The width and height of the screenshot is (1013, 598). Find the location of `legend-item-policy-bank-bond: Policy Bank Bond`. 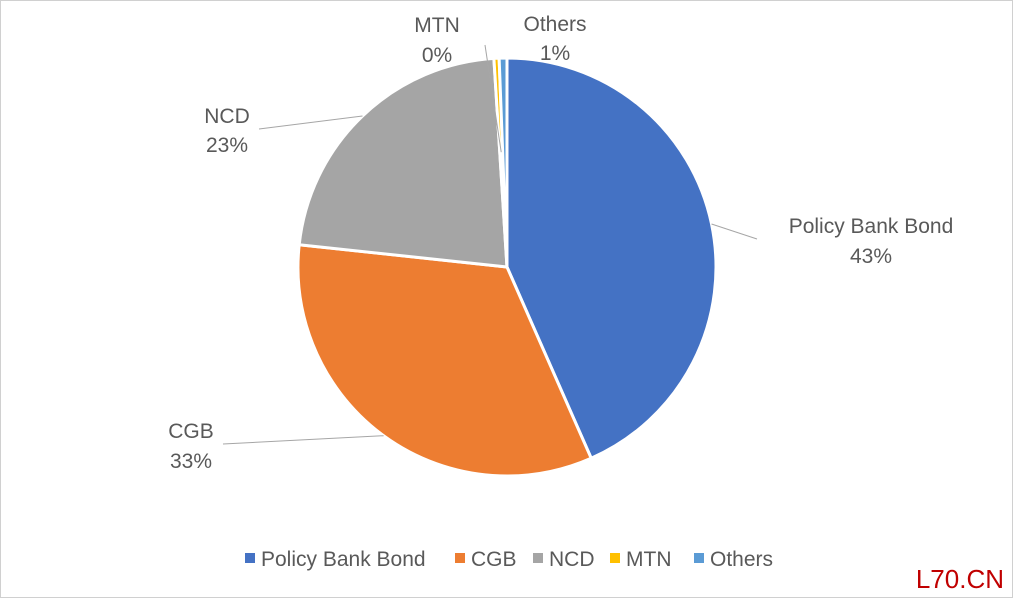

legend-item-policy-bank-bond: Policy Bank Bond is located at coordinates (335, 559).